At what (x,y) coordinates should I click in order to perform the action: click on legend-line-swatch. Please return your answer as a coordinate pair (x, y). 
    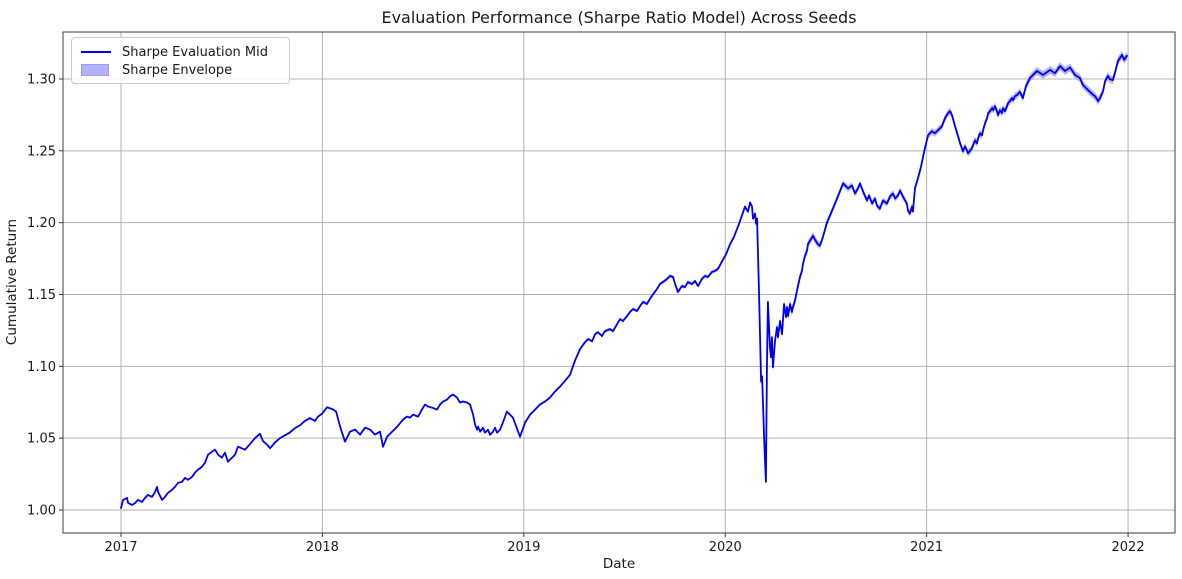
    Looking at the image, I should click on (97, 52).